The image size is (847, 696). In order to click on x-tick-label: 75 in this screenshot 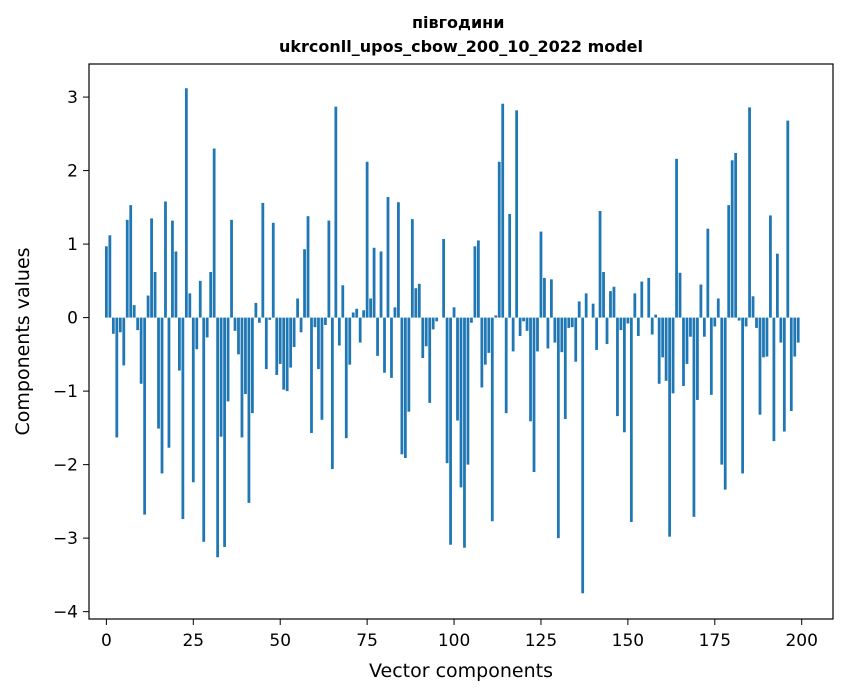, I will do `click(367, 641)`.